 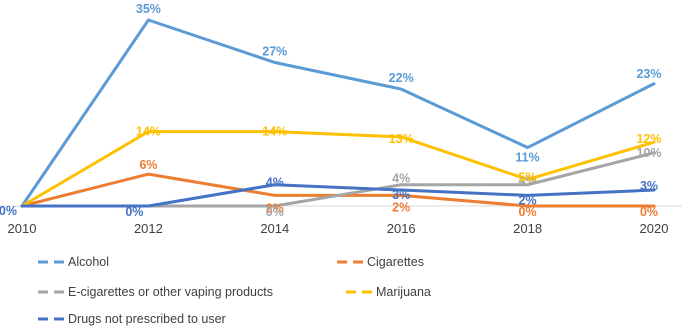 What do you see at coordinates (88, 262) in the screenshot?
I see `legend-label: Alcohol` at bounding box center [88, 262].